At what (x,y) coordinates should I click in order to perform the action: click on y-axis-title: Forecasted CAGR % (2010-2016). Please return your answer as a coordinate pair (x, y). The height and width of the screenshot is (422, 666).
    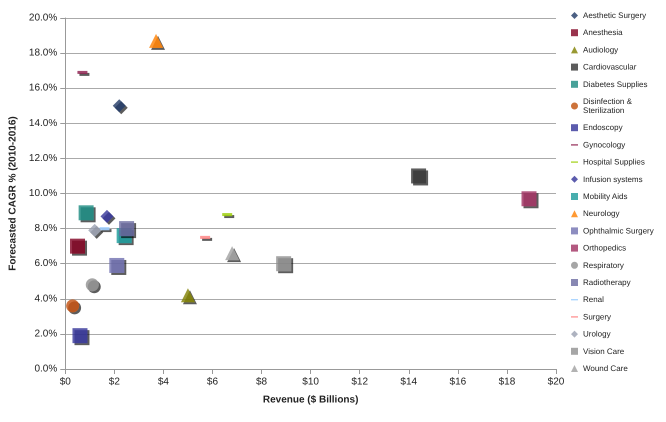
    Looking at the image, I should click on (13, 193).